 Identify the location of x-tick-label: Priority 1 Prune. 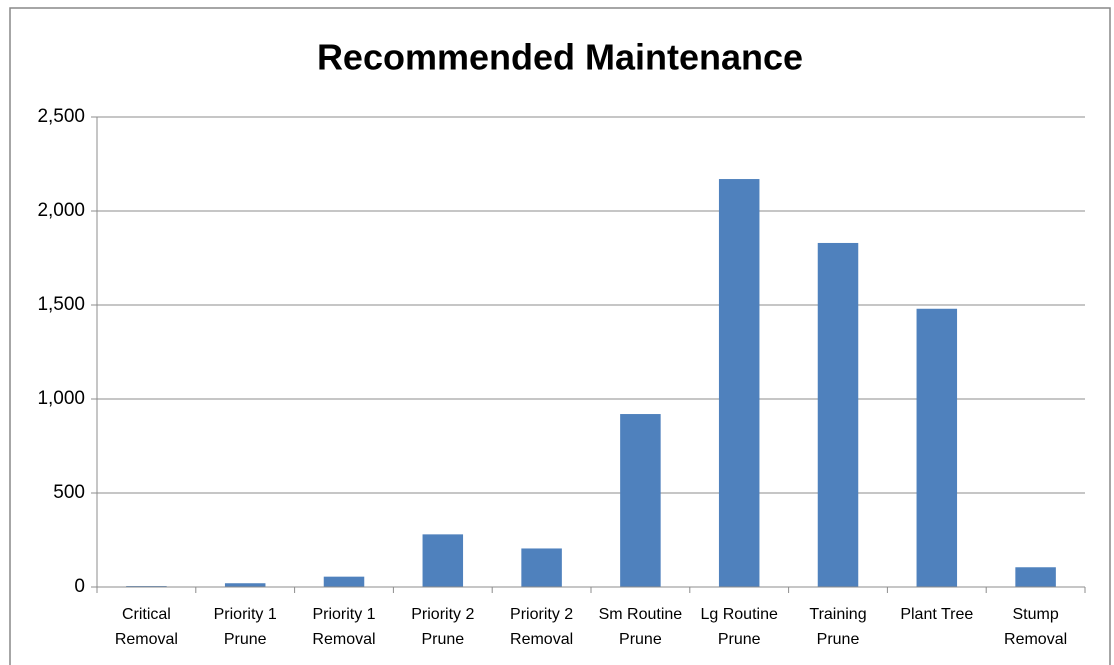
(245, 627).